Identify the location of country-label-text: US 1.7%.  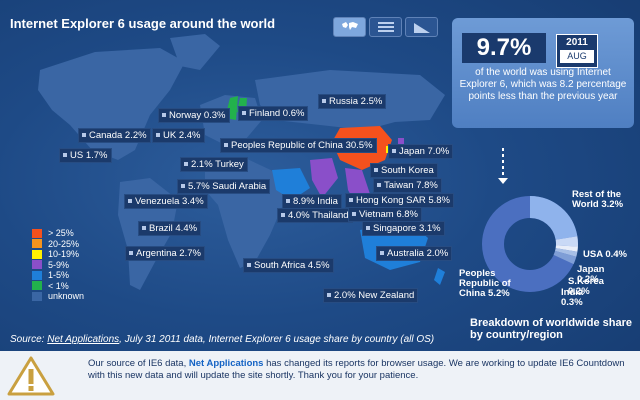
(89, 155).